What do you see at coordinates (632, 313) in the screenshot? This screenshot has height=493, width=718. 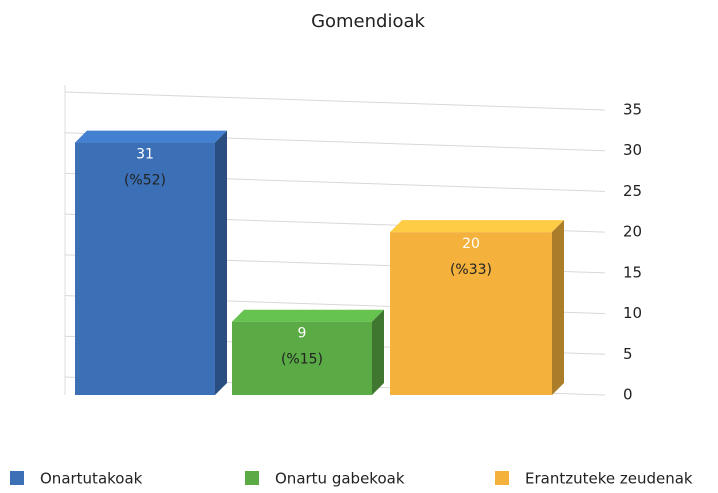 I see `y-tick-label: 10` at bounding box center [632, 313].